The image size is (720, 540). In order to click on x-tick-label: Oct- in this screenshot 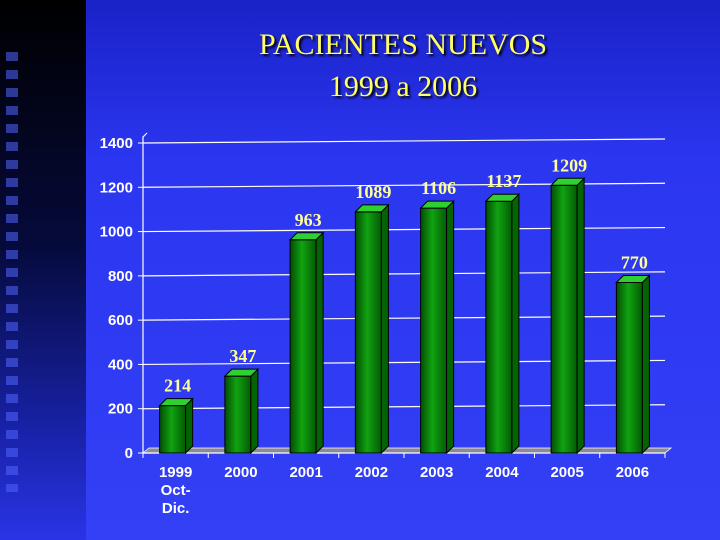, I will do `click(176, 490)`.